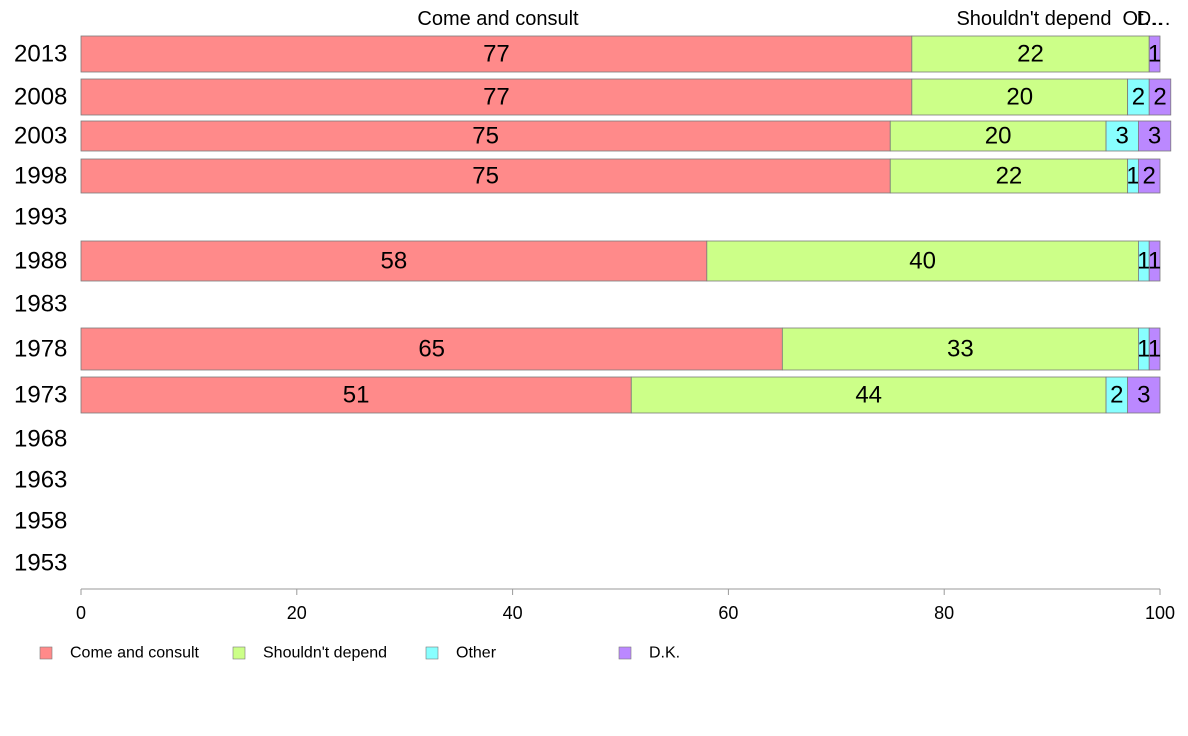 This screenshot has height=736, width=1188. Describe the element at coordinates (40, 261) in the screenshot. I see `y-tick-label: 1988` at that location.